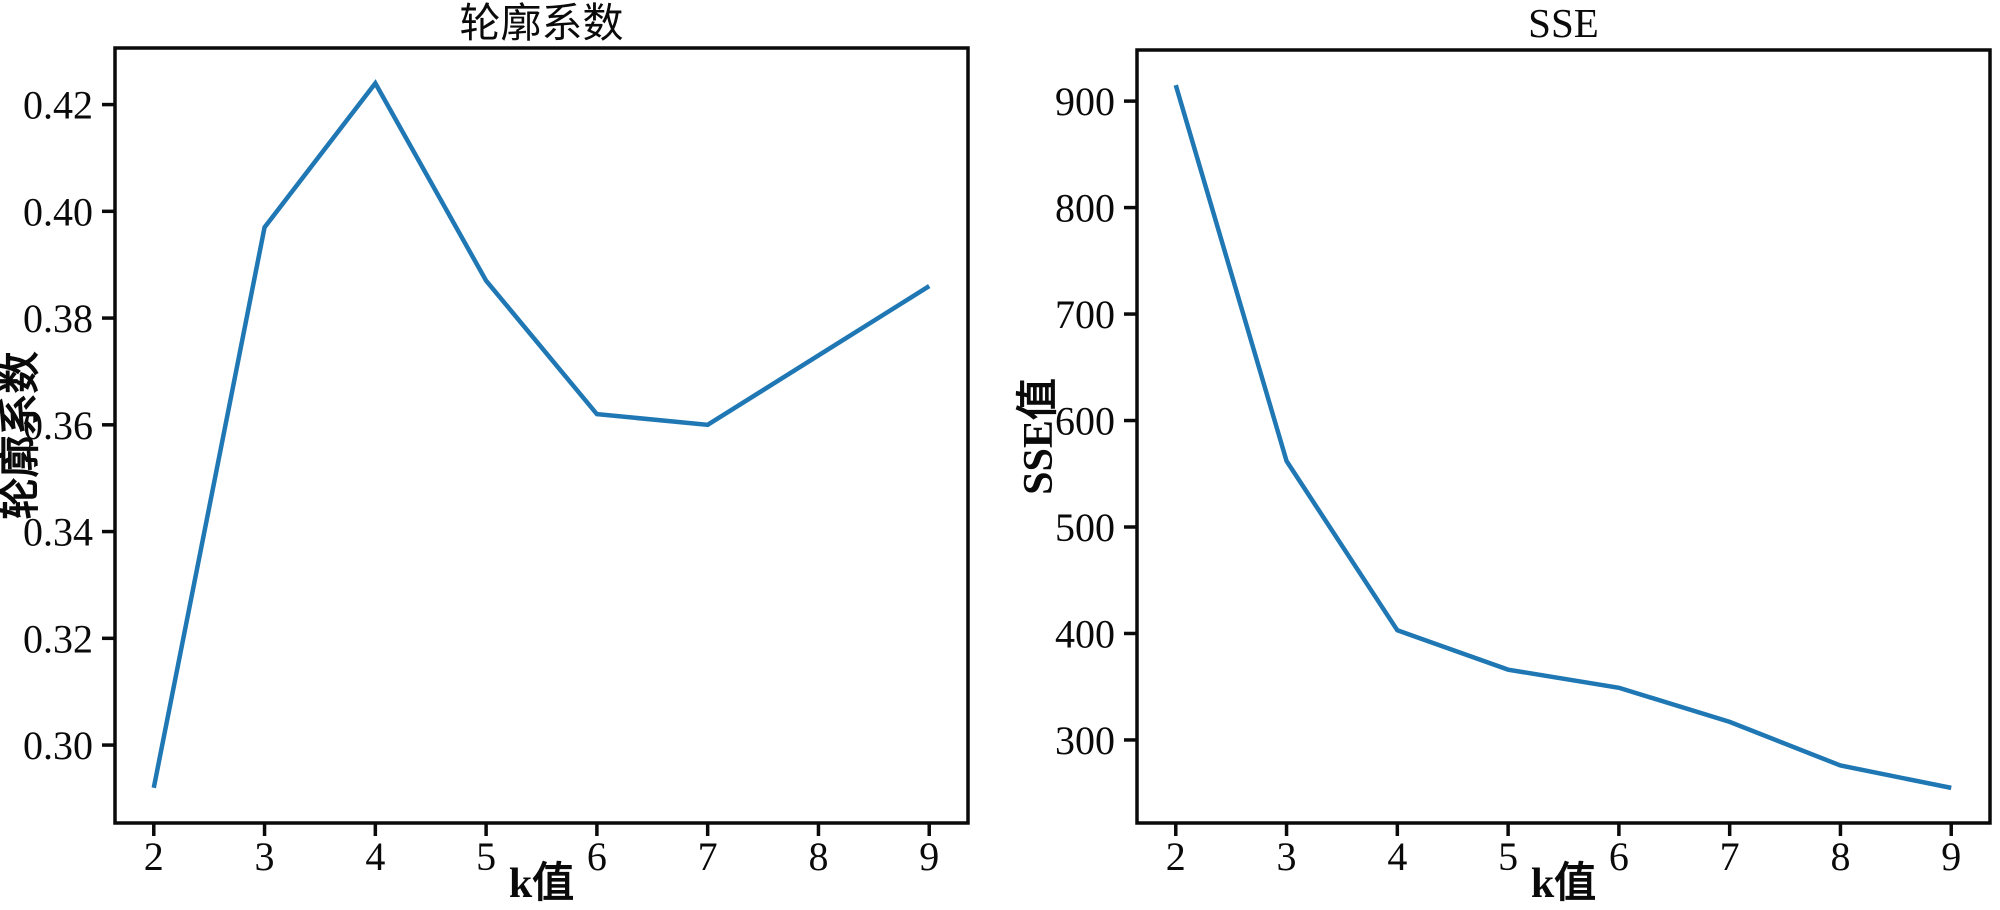  Describe the element at coordinates (1085, 208) in the screenshot. I see `y-tick-label: 800` at that location.